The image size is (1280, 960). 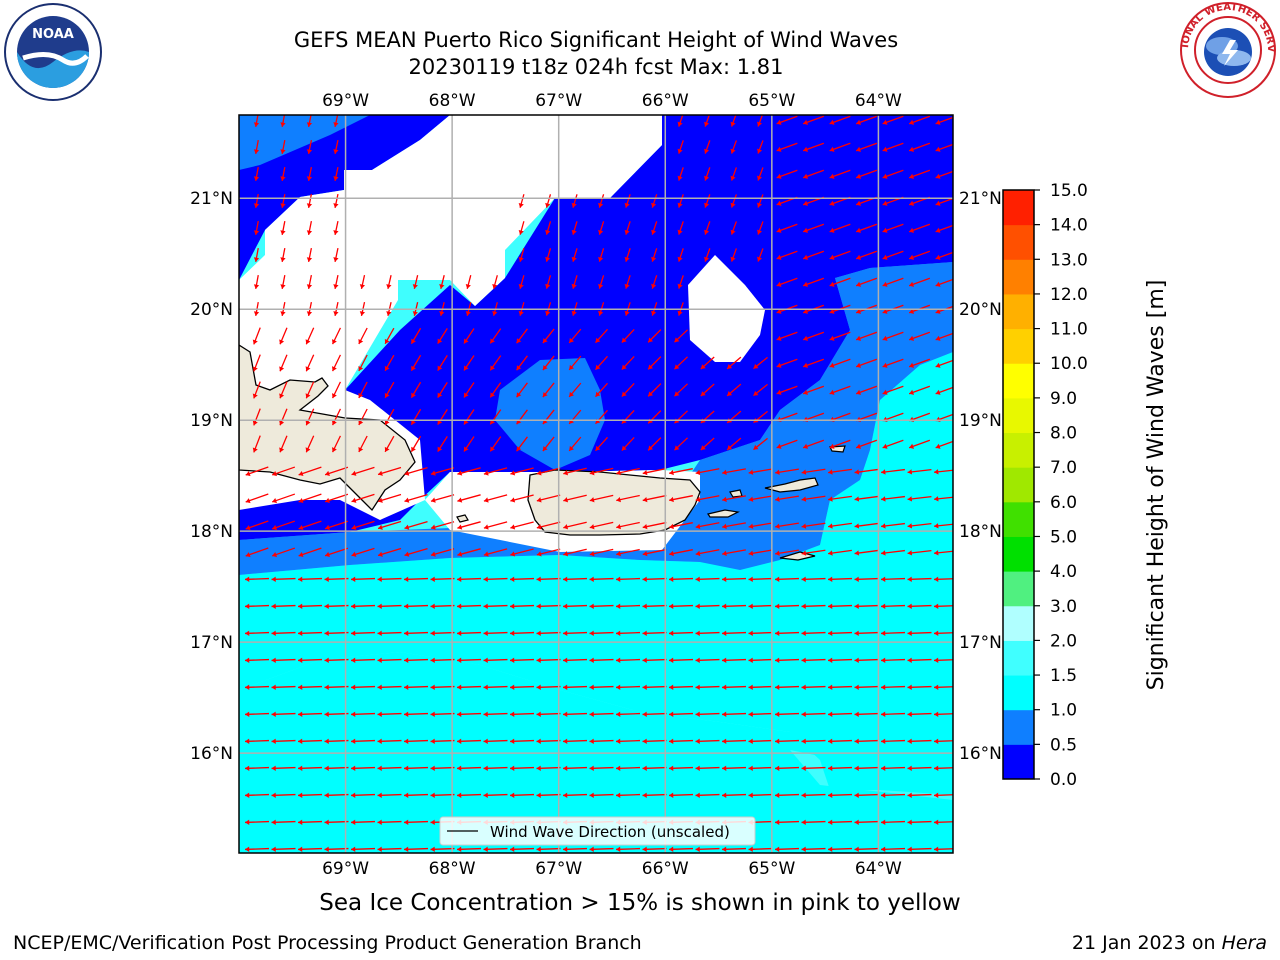 I want to click on colorbar-swatch, so click(x=1018, y=346).